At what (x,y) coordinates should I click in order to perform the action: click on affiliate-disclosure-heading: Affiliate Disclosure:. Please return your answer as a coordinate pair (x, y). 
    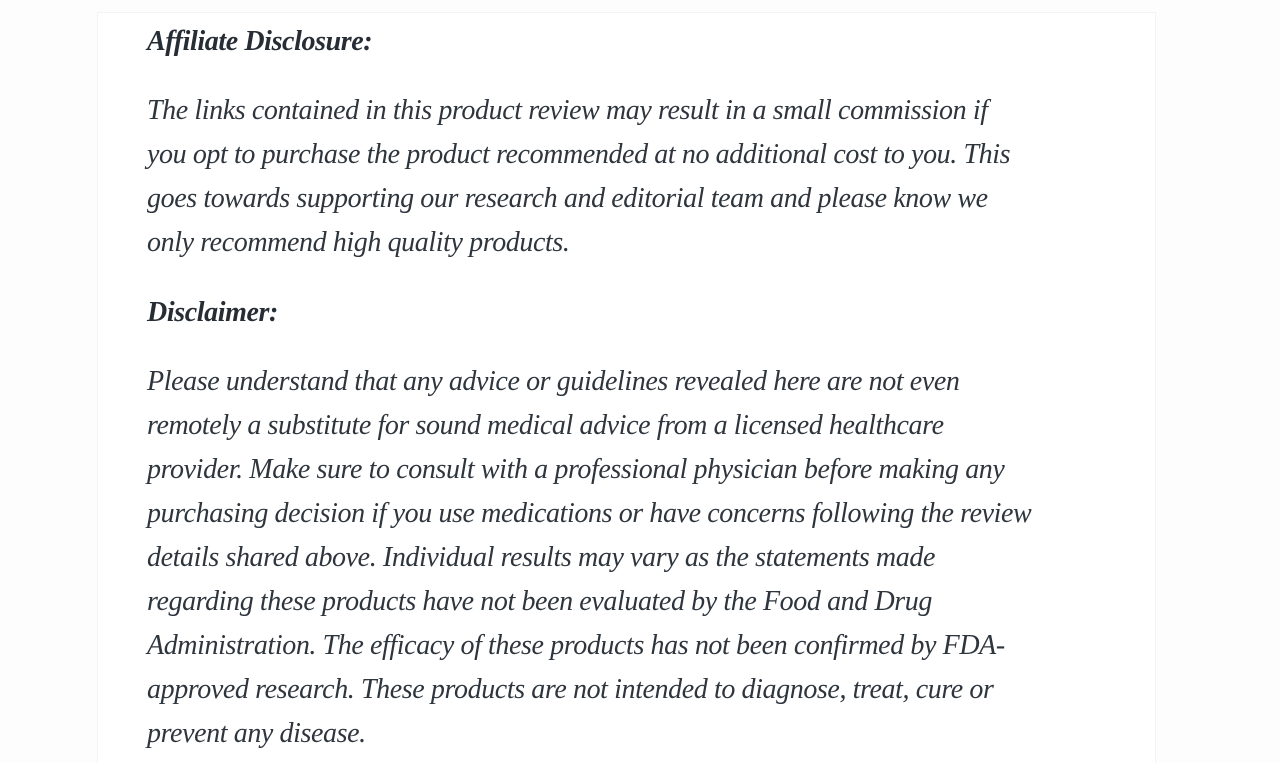
    Looking at the image, I should click on (260, 41).